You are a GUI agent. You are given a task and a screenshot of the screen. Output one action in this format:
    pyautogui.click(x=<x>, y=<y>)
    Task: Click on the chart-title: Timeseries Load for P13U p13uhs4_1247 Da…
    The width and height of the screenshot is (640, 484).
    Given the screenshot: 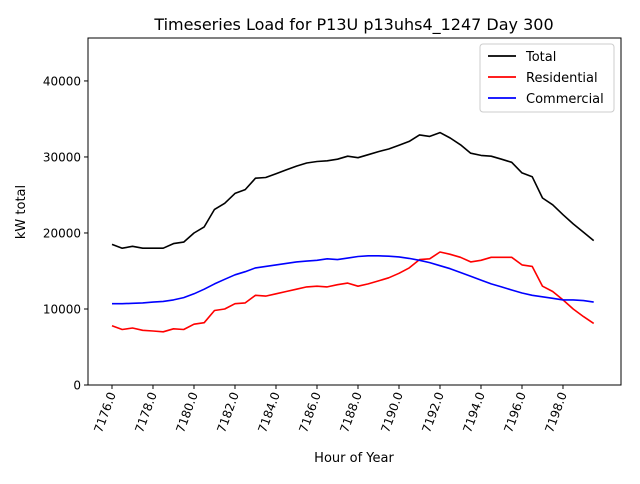 What is the action you would take?
    pyautogui.click(x=353, y=25)
    